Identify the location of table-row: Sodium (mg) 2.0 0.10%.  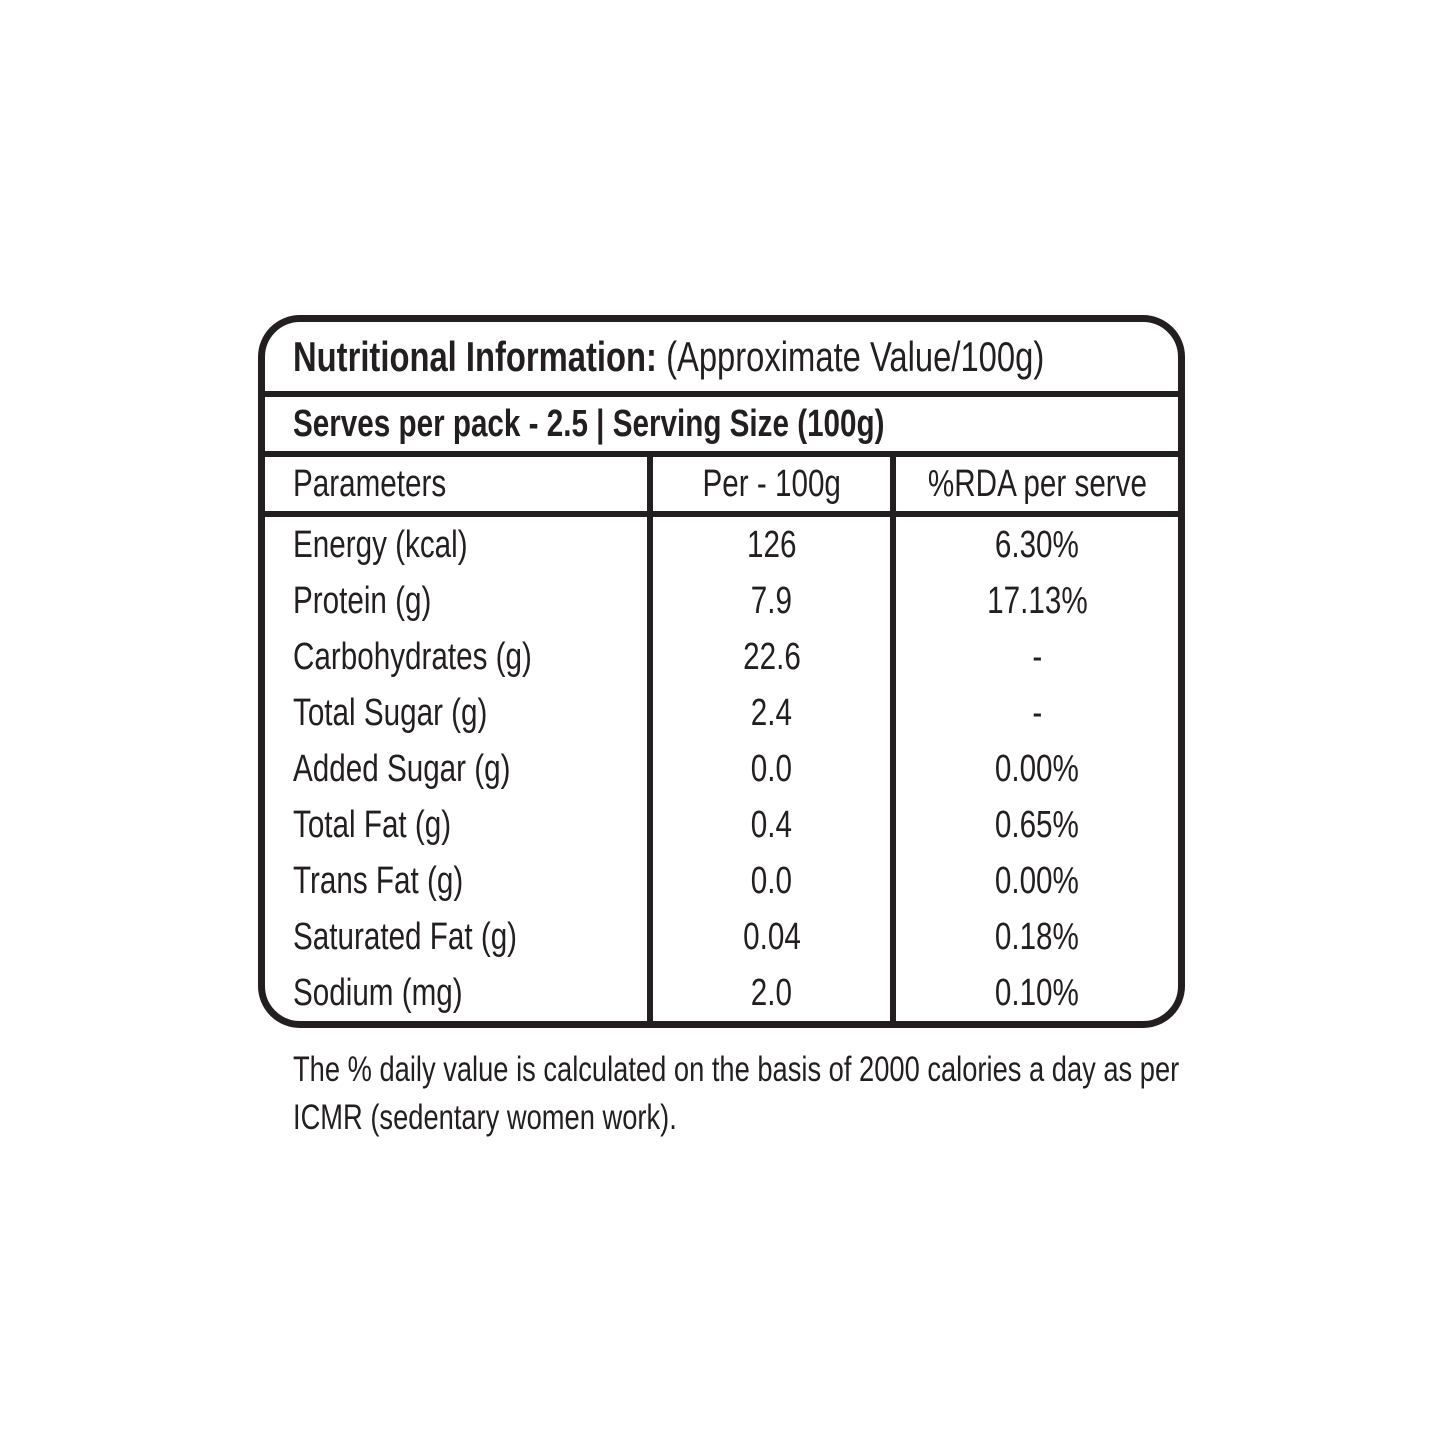
(721, 993).